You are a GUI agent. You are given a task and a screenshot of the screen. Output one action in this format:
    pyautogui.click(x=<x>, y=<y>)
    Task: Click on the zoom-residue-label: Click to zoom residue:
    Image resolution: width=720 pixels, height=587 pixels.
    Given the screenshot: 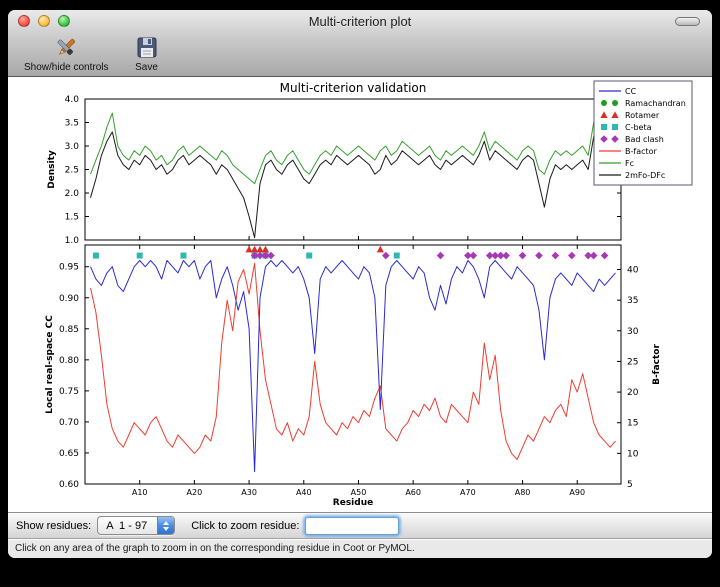 What is the action you would take?
    pyautogui.click(x=245, y=525)
    